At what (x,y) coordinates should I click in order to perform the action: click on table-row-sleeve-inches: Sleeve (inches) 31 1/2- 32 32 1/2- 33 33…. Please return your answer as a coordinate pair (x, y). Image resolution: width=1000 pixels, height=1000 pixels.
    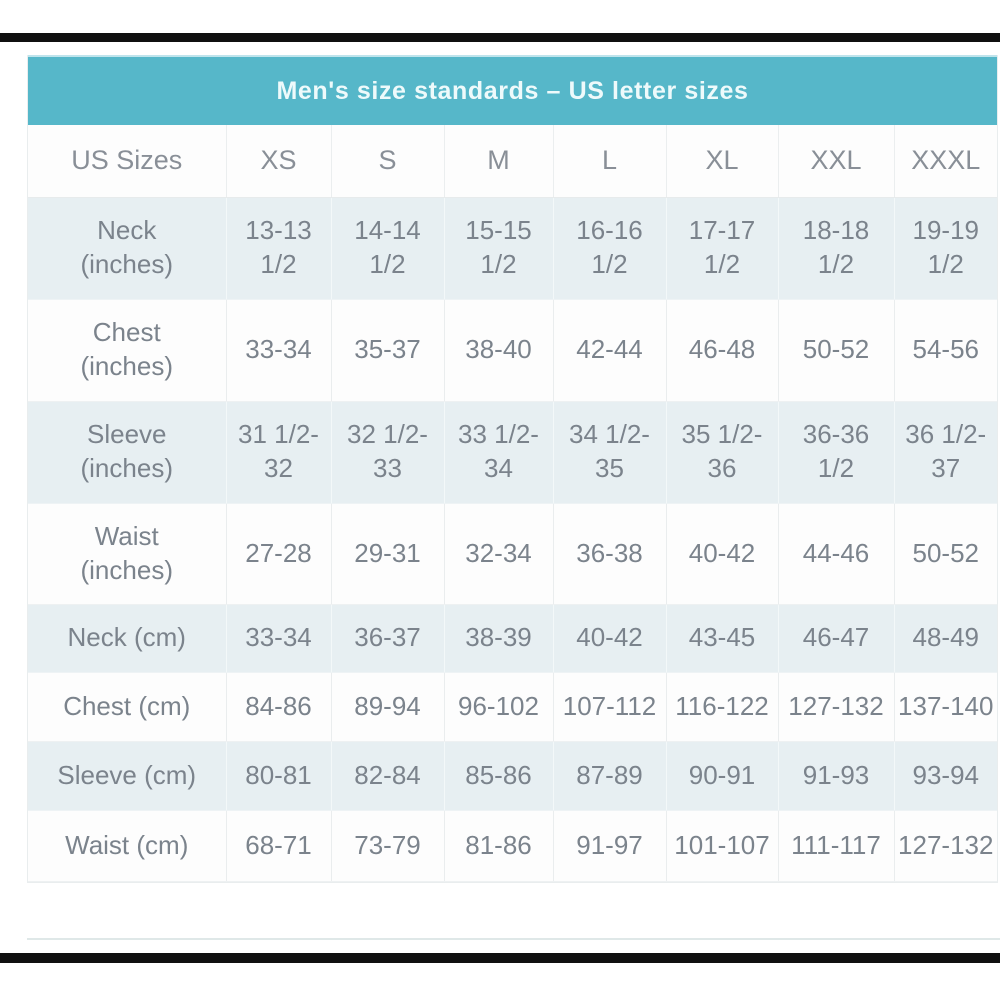
    Looking at the image, I should click on (512, 452).